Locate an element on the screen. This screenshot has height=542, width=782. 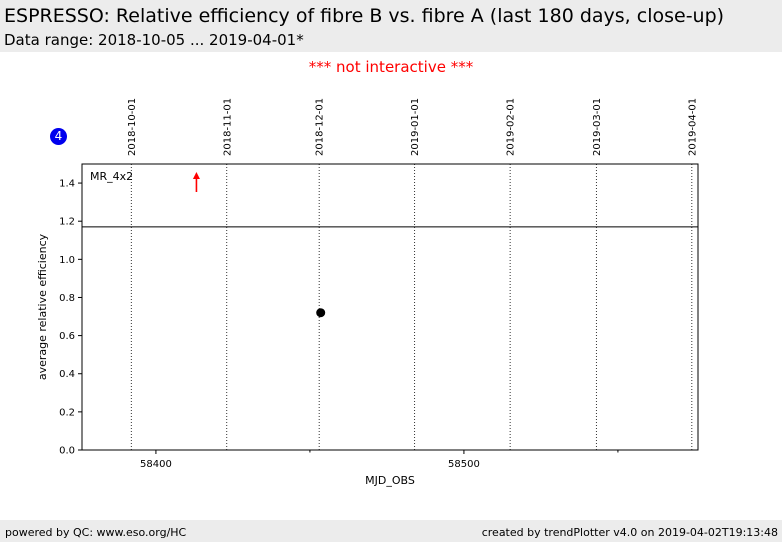
date-marker-label: 2019-04-01 is located at coordinates (692, 127).